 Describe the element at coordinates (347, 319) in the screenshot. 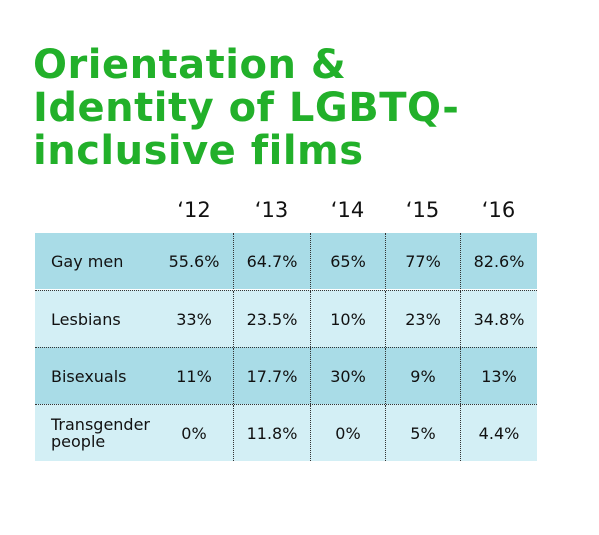

I see `table-cell: 10%` at that location.